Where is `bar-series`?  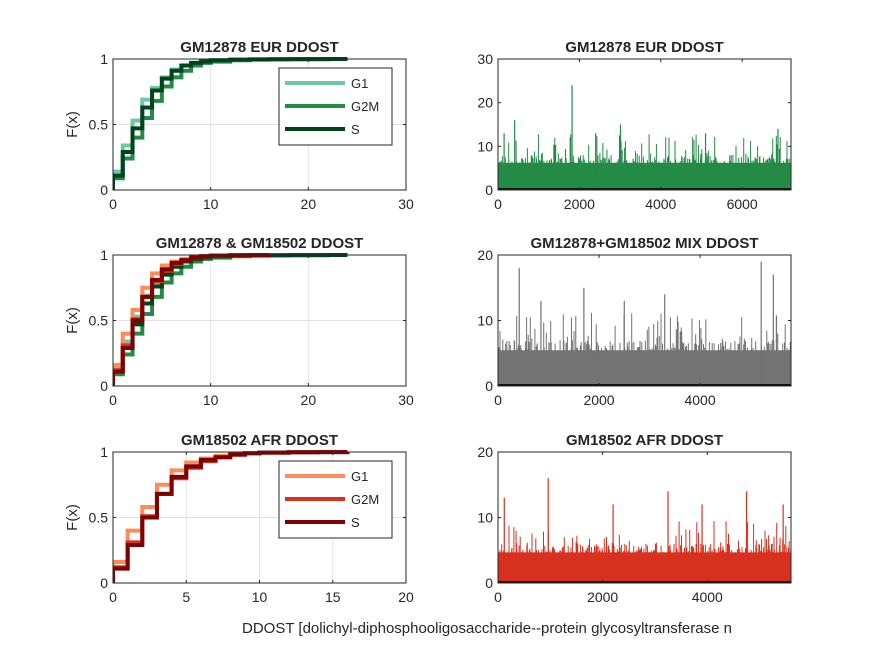 bar-series is located at coordinates (645, 530).